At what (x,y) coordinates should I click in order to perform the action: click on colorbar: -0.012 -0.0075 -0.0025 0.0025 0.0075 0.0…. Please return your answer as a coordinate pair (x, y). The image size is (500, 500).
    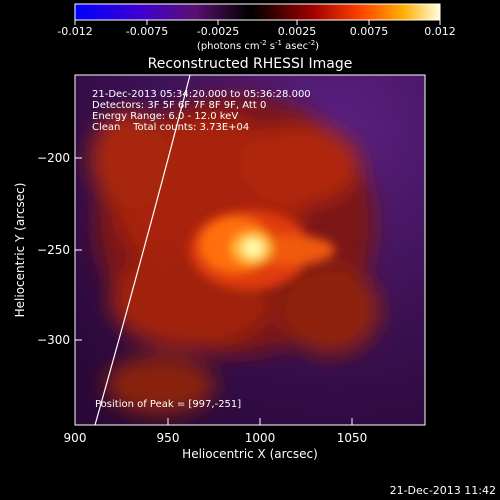
    Looking at the image, I should click on (256, 27).